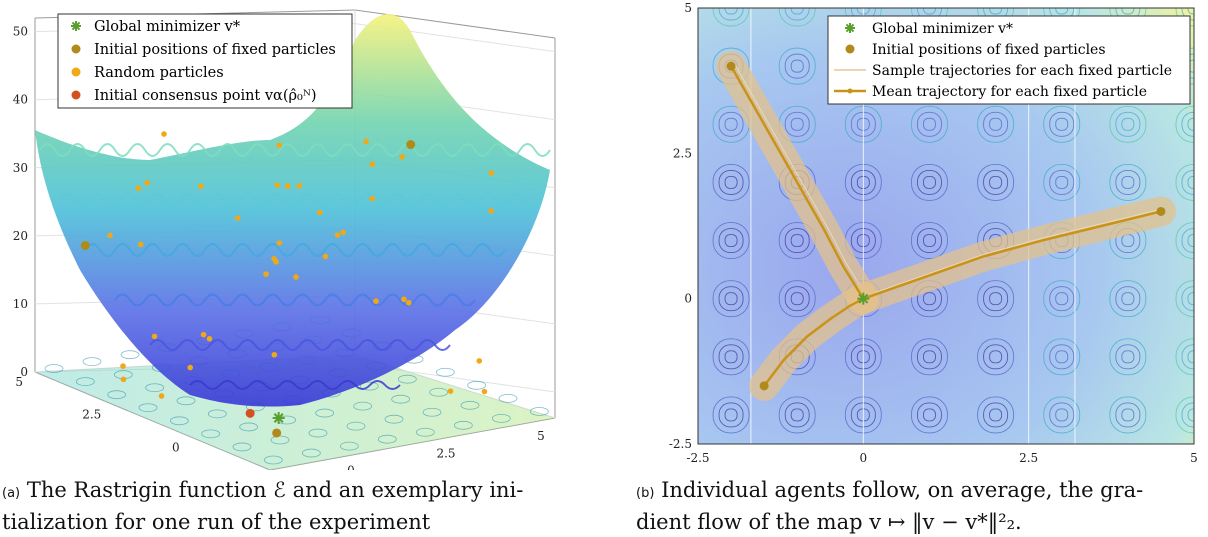 Image resolution: width=1208 pixels, height=537 pixels. Describe the element at coordinates (20, 100) in the screenshot. I see `z-tick-label: 40` at that location.